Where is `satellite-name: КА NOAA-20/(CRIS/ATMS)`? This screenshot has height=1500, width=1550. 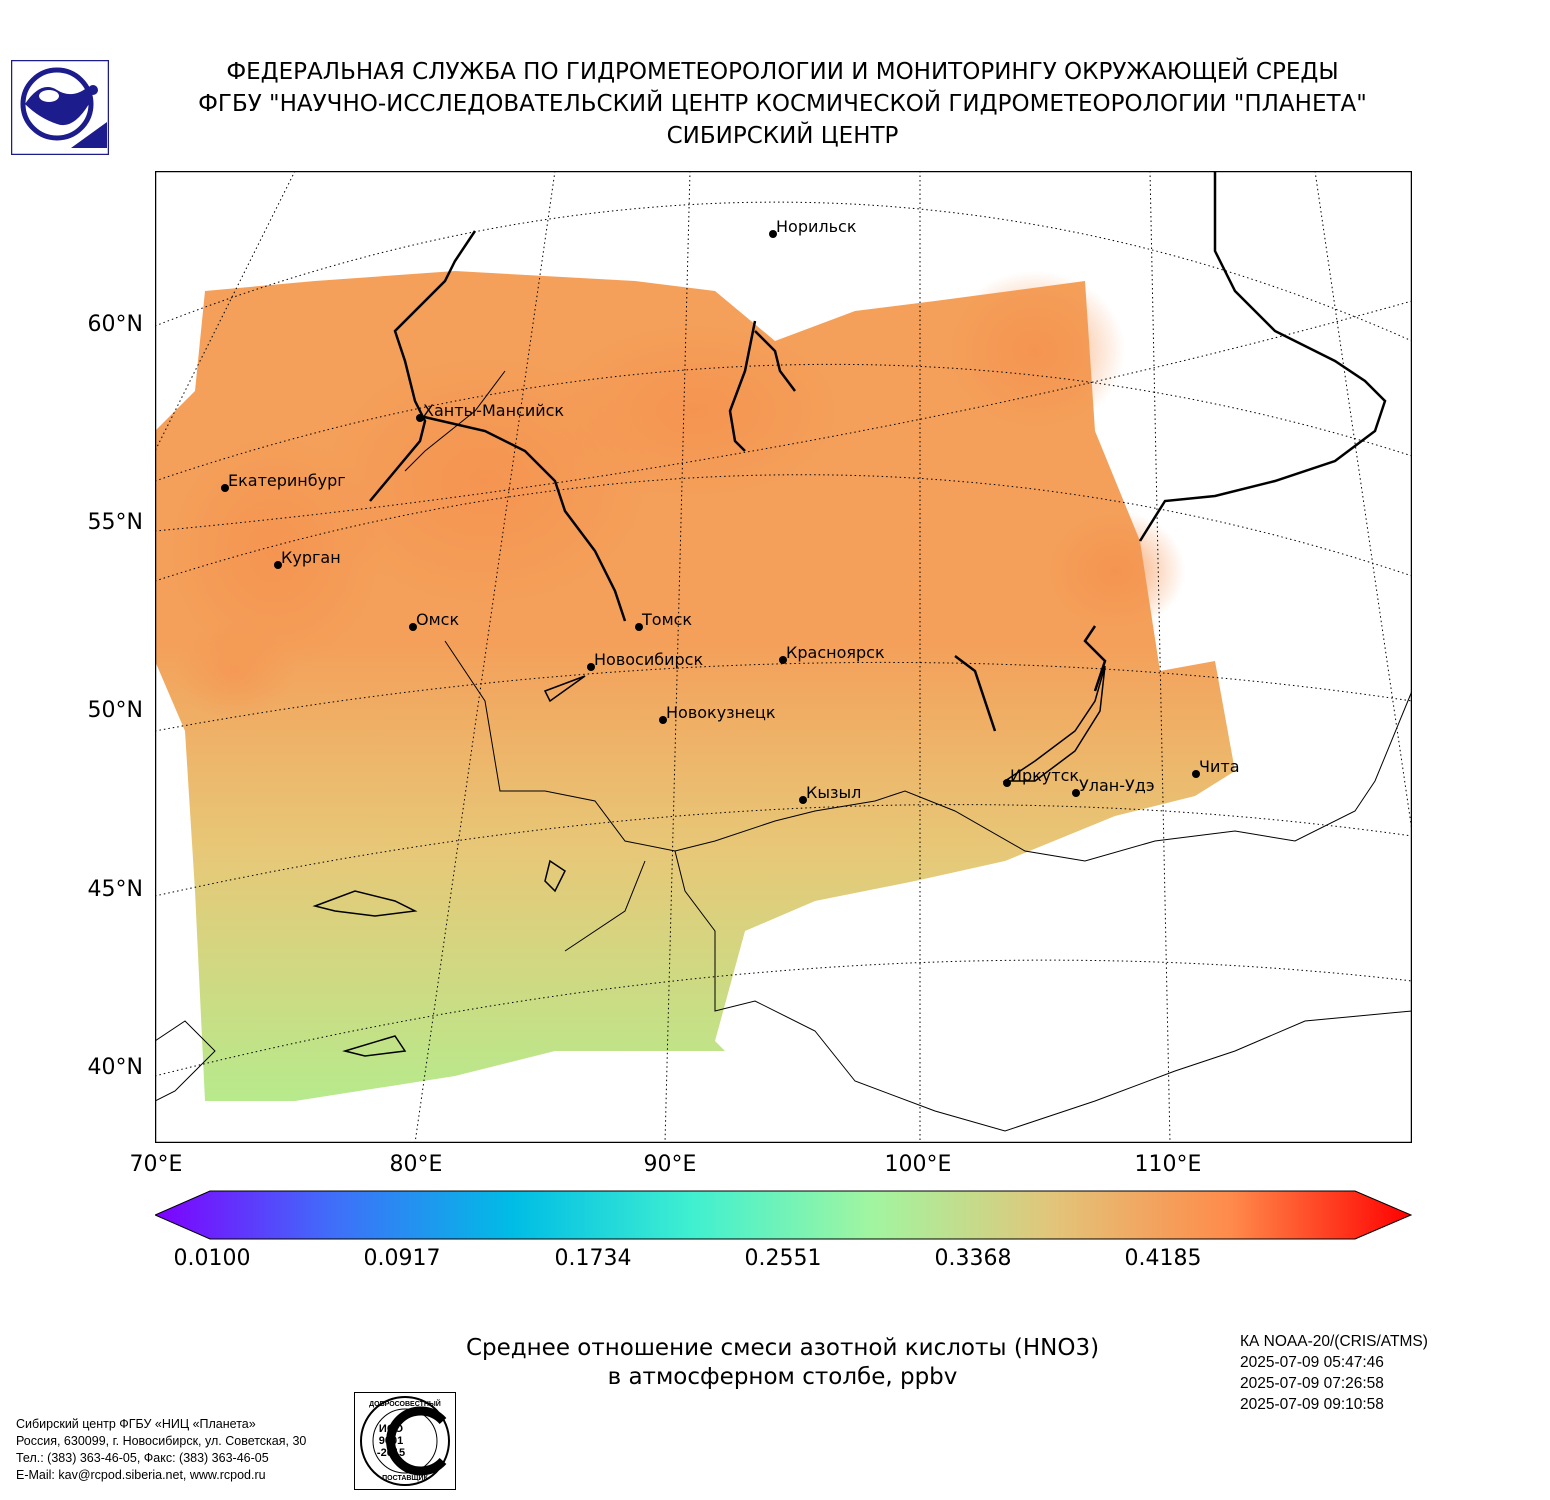
satellite-name: КА NOAA-20/(CRIS/ATMS) is located at coordinates (1334, 1341).